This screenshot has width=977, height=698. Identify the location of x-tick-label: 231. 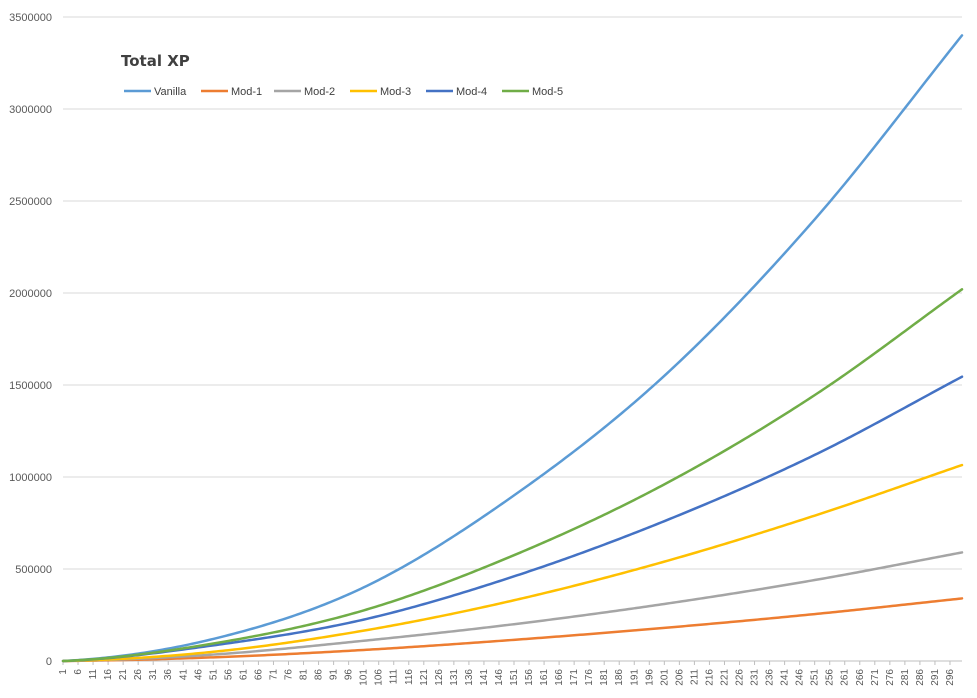
(755, 677).